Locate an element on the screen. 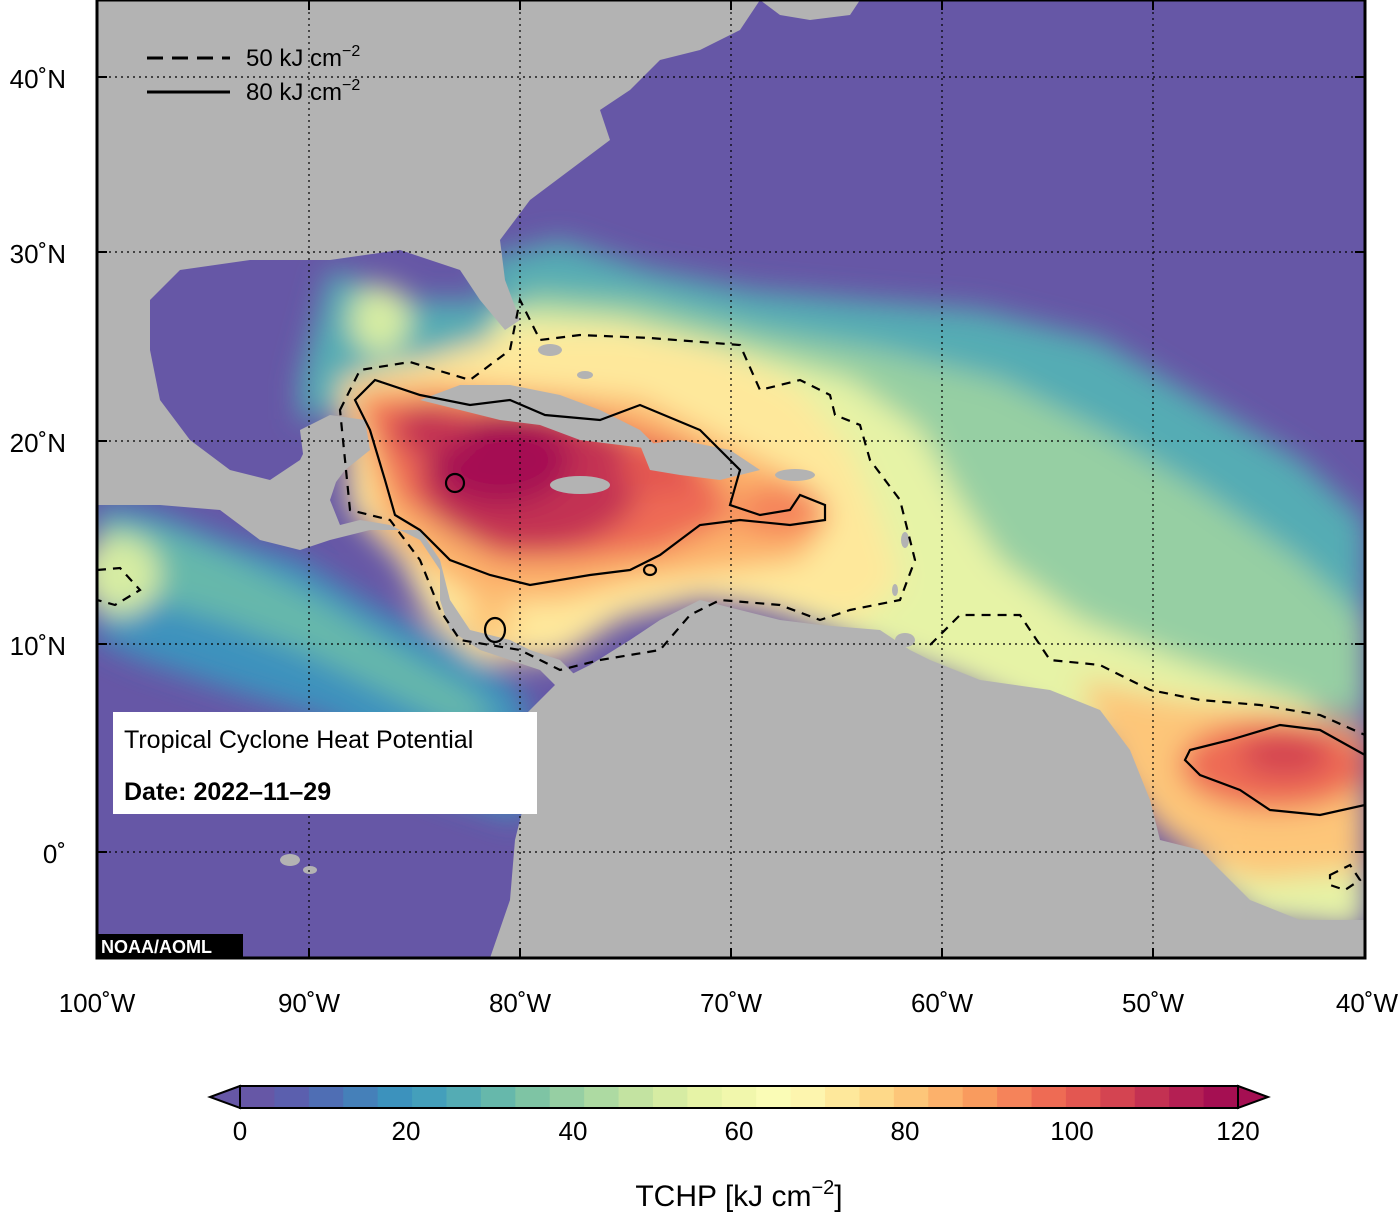  contour-50-atlantic is located at coordinates (1147, 675).